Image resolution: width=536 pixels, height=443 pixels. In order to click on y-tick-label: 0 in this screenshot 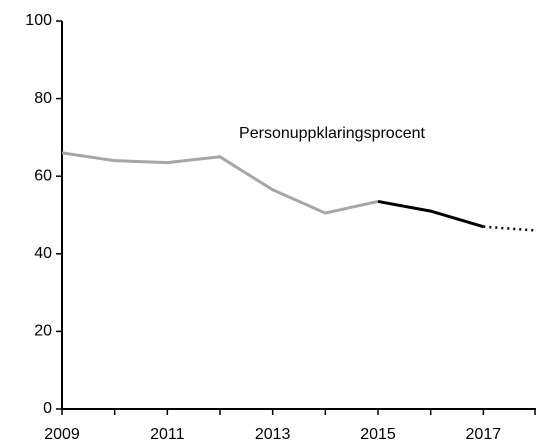, I will do `click(47, 408)`.